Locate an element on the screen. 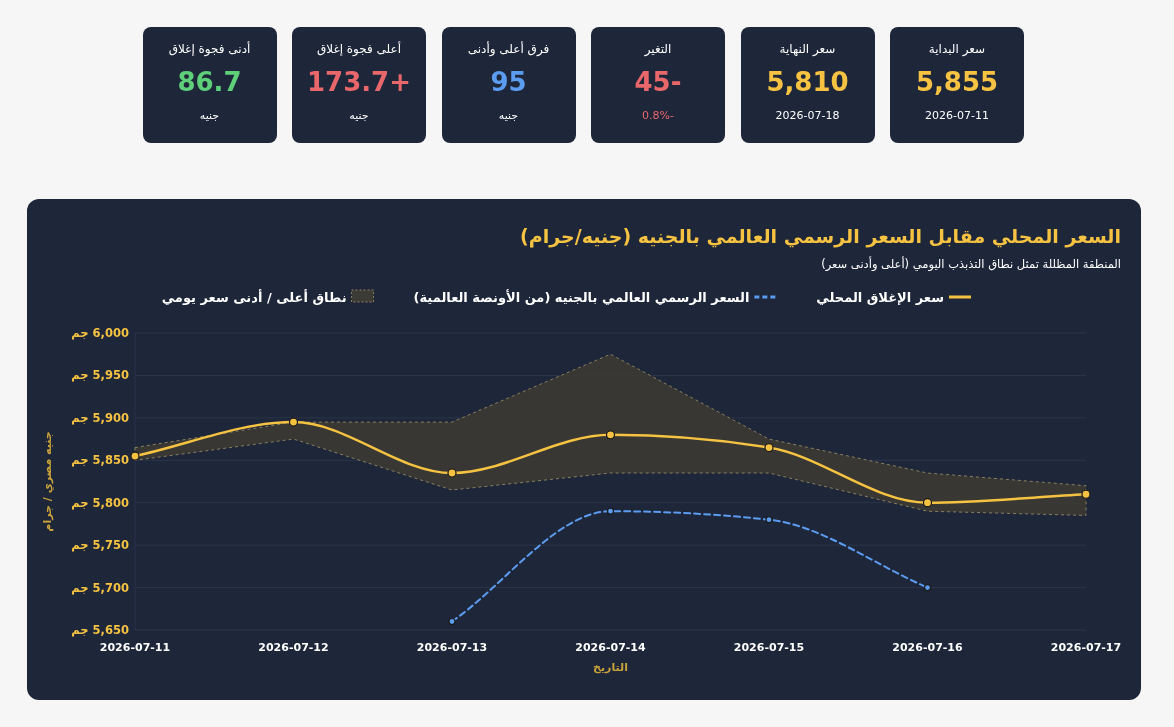  category-label: فرق أعلى وأدنى is located at coordinates (508, 49).